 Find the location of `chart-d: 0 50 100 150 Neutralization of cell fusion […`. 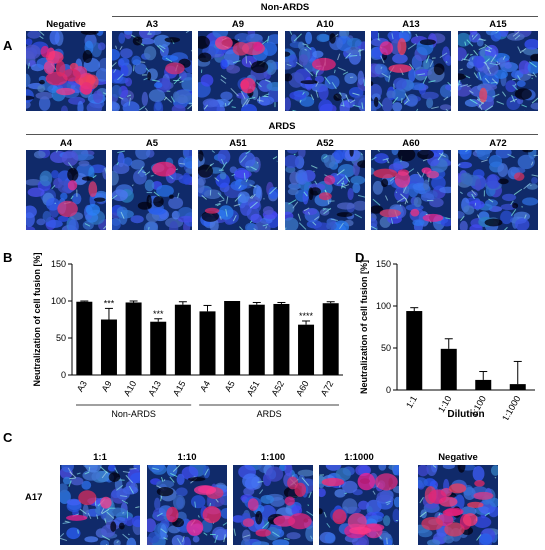

chart-d: 0 50 100 150 Neutralization of cell fusion [… is located at coordinates (447, 339).